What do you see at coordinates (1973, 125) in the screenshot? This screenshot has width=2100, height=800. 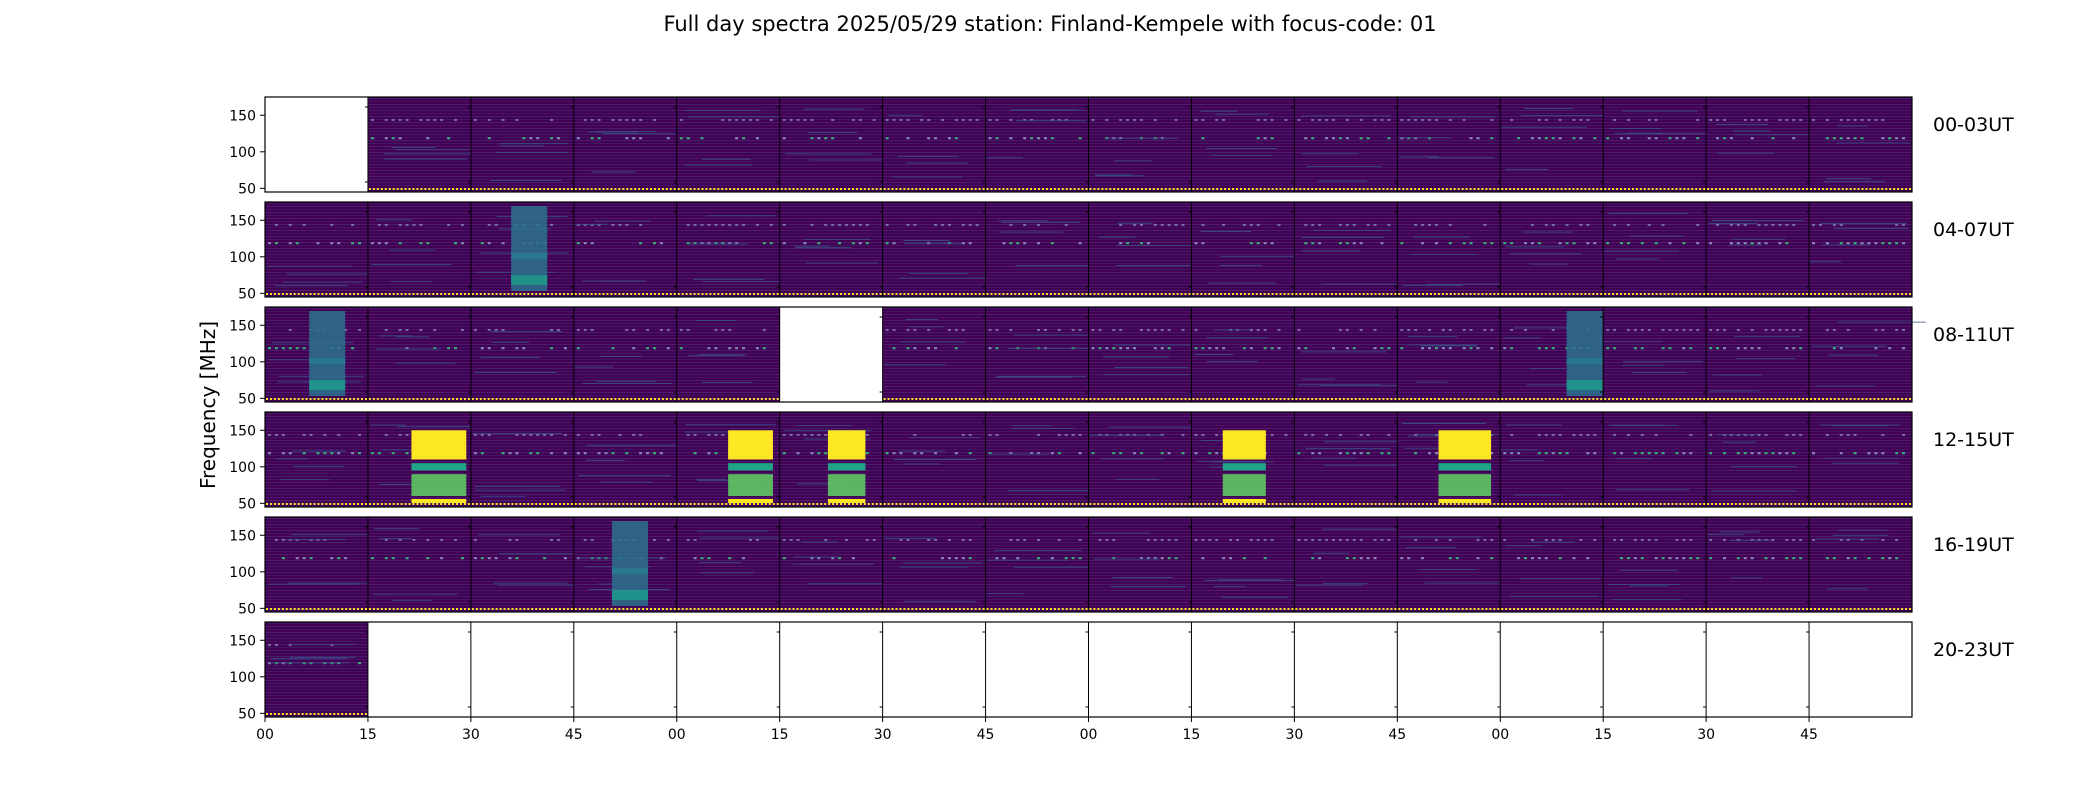 I see `row-label: 00-03UT` at bounding box center [1973, 125].